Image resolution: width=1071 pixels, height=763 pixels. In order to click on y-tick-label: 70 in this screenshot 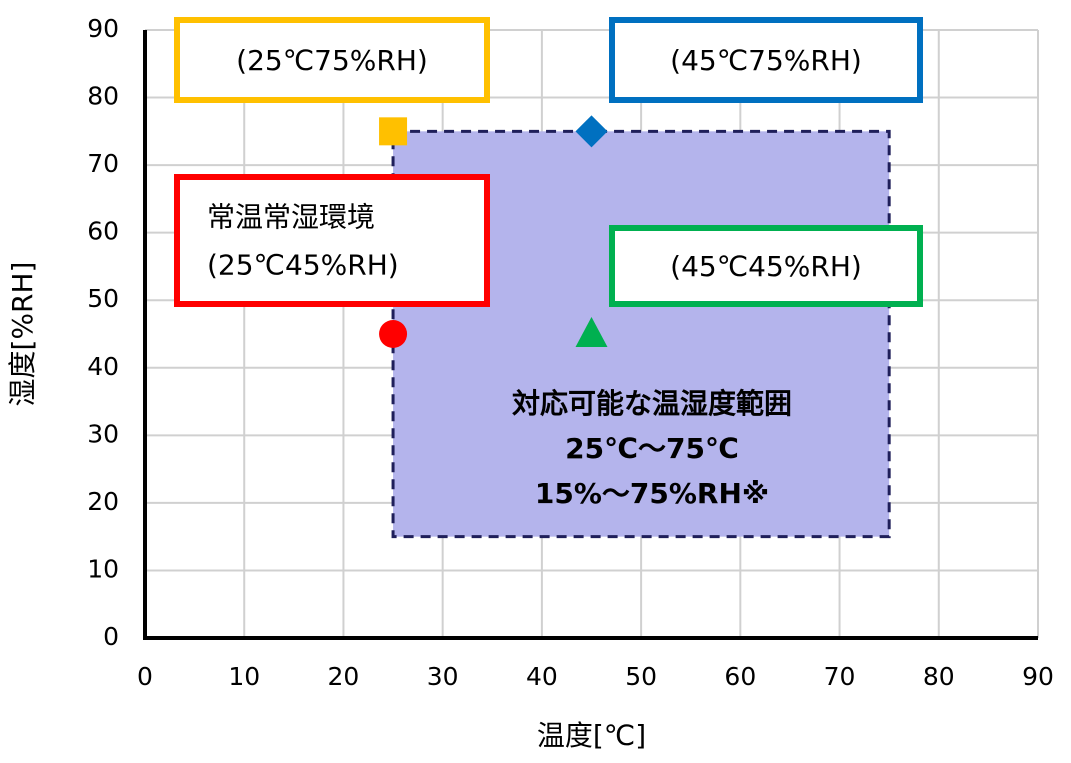, I will do `click(103, 163)`.